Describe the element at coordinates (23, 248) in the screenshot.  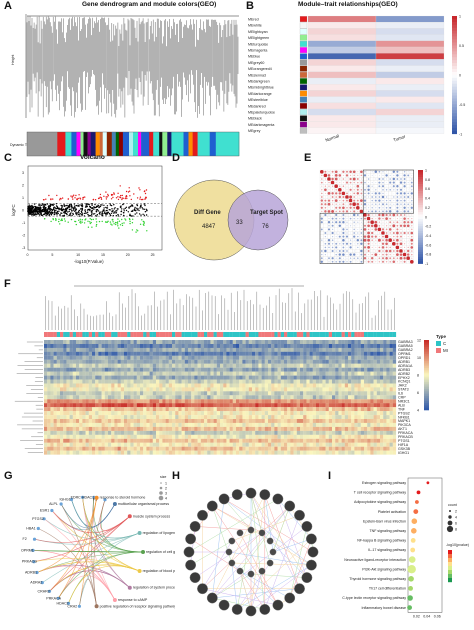
I see `volcano-ytick: -3` at that location.